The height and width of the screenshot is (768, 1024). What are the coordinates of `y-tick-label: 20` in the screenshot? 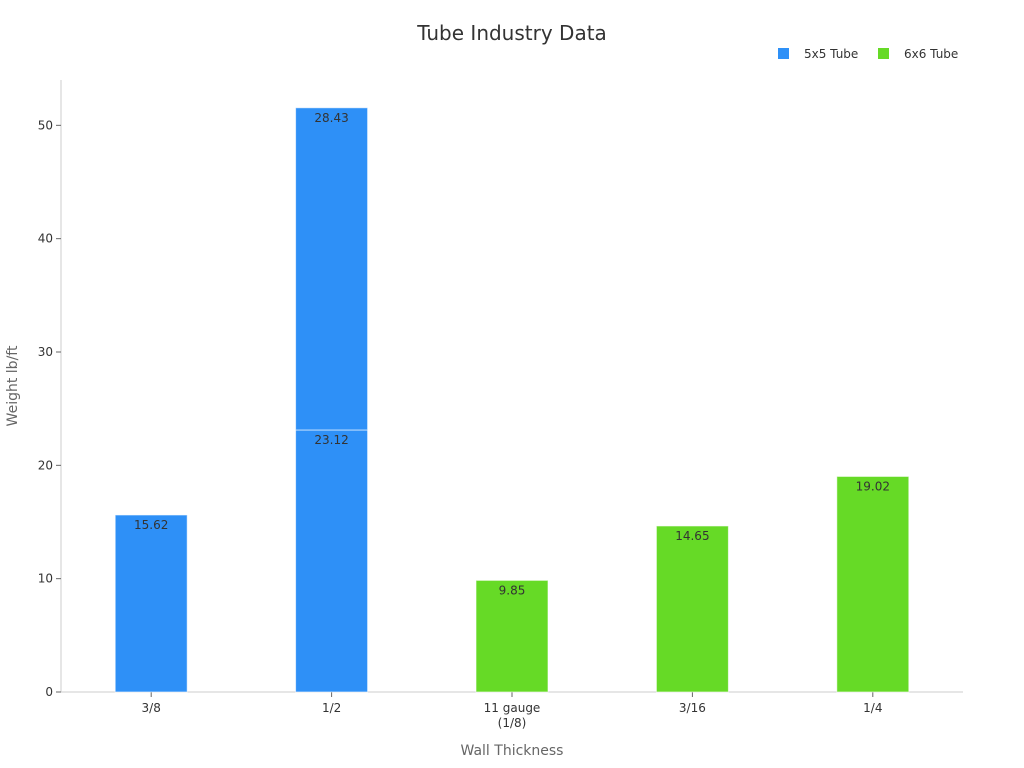 It's located at (45, 465).